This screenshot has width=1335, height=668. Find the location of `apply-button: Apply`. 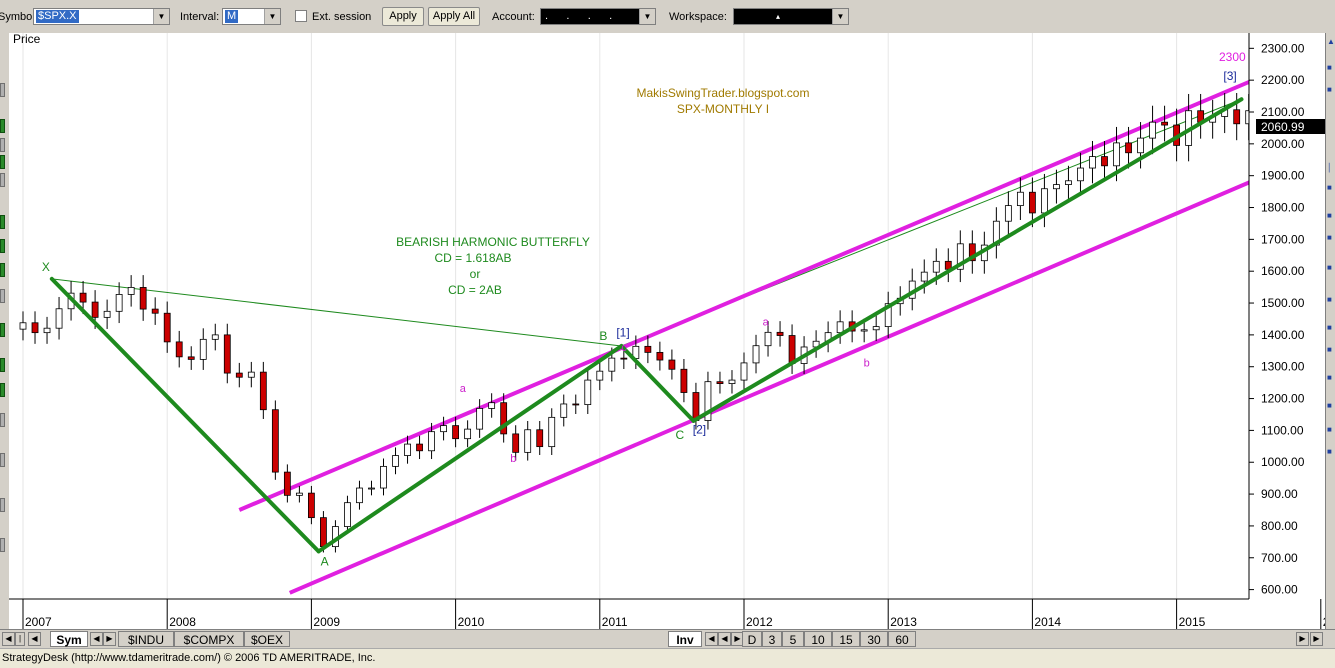

apply-button: Apply is located at coordinates (403, 16).